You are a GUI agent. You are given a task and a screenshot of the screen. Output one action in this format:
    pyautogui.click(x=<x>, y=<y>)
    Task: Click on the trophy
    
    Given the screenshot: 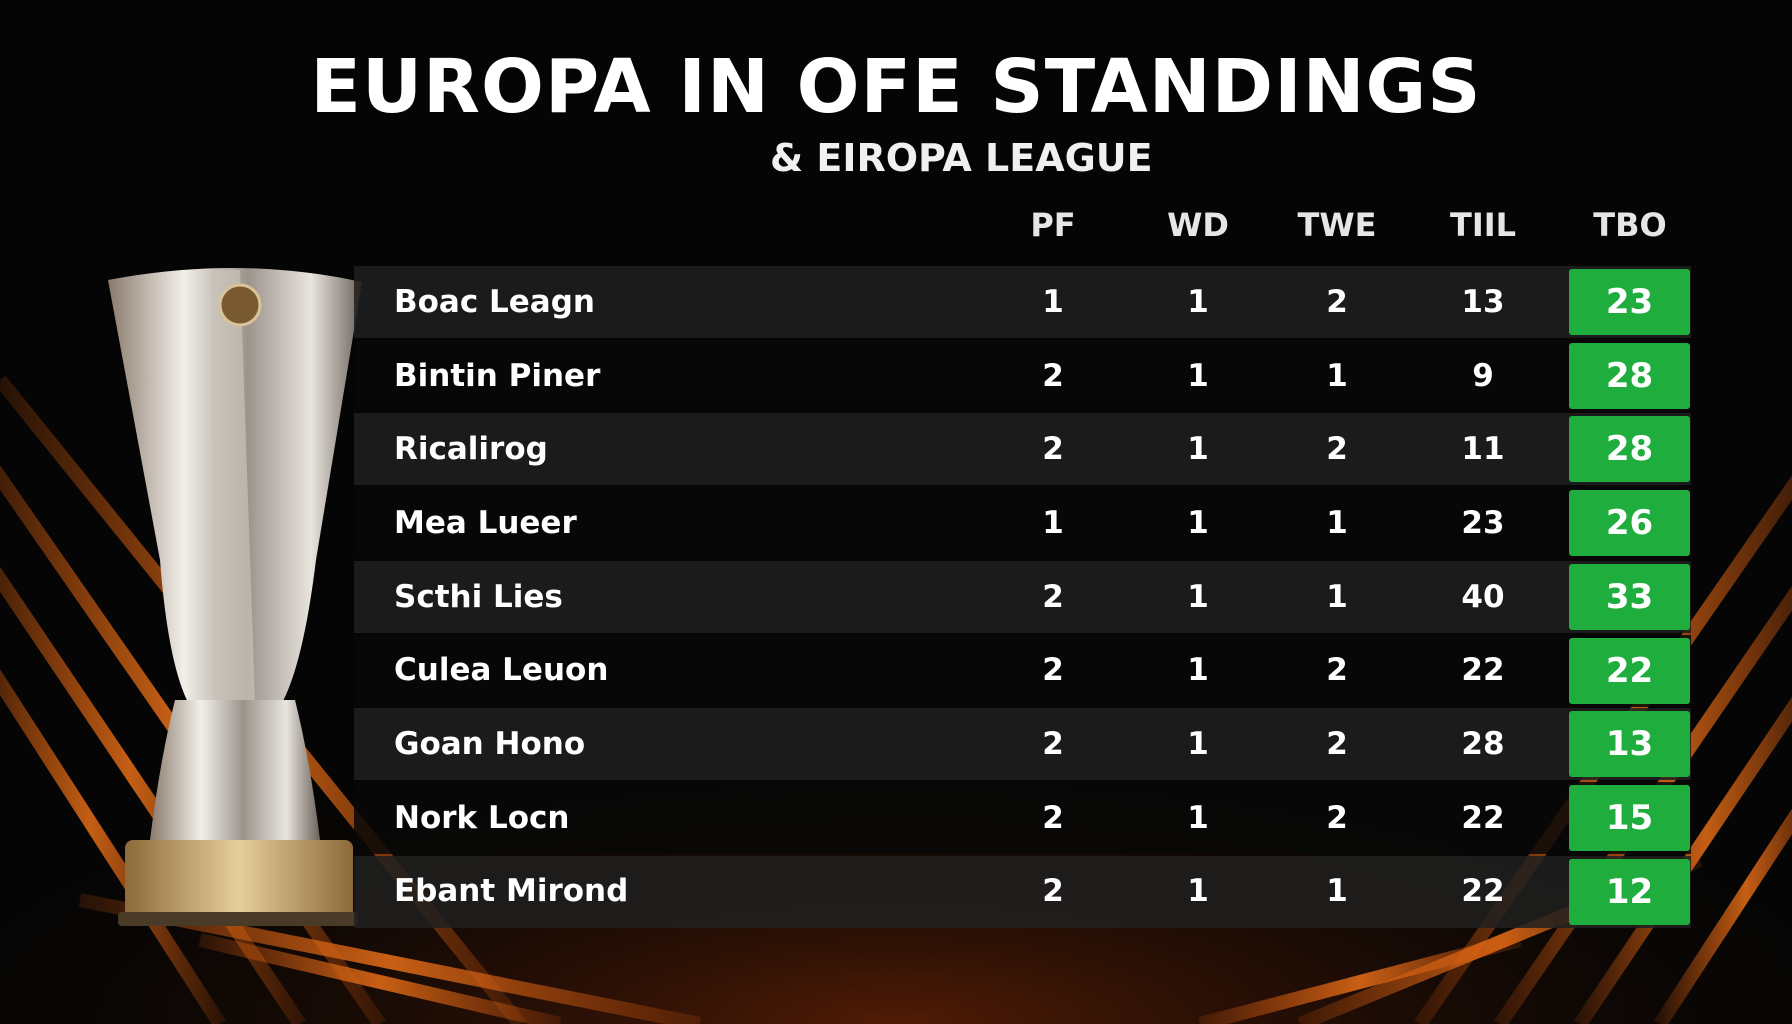 What is the action you would take?
    pyautogui.click(x=235, y=596)
    